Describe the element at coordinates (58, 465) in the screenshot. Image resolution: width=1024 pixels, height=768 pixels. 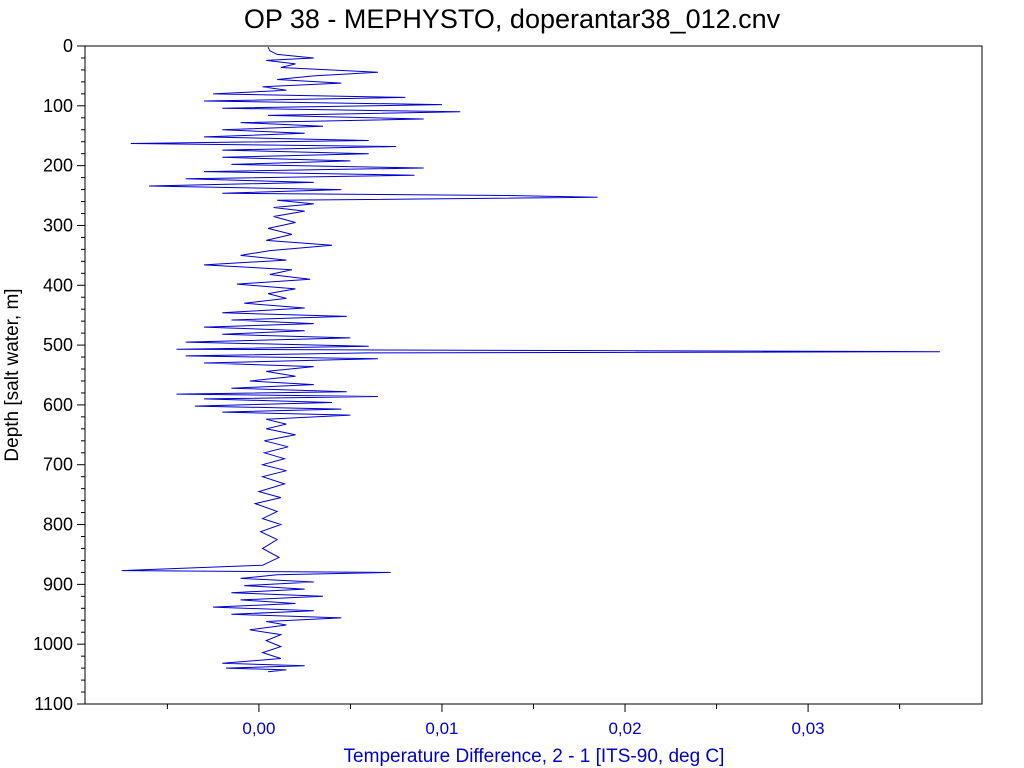
I see `y-tick-label: 700` at that location.